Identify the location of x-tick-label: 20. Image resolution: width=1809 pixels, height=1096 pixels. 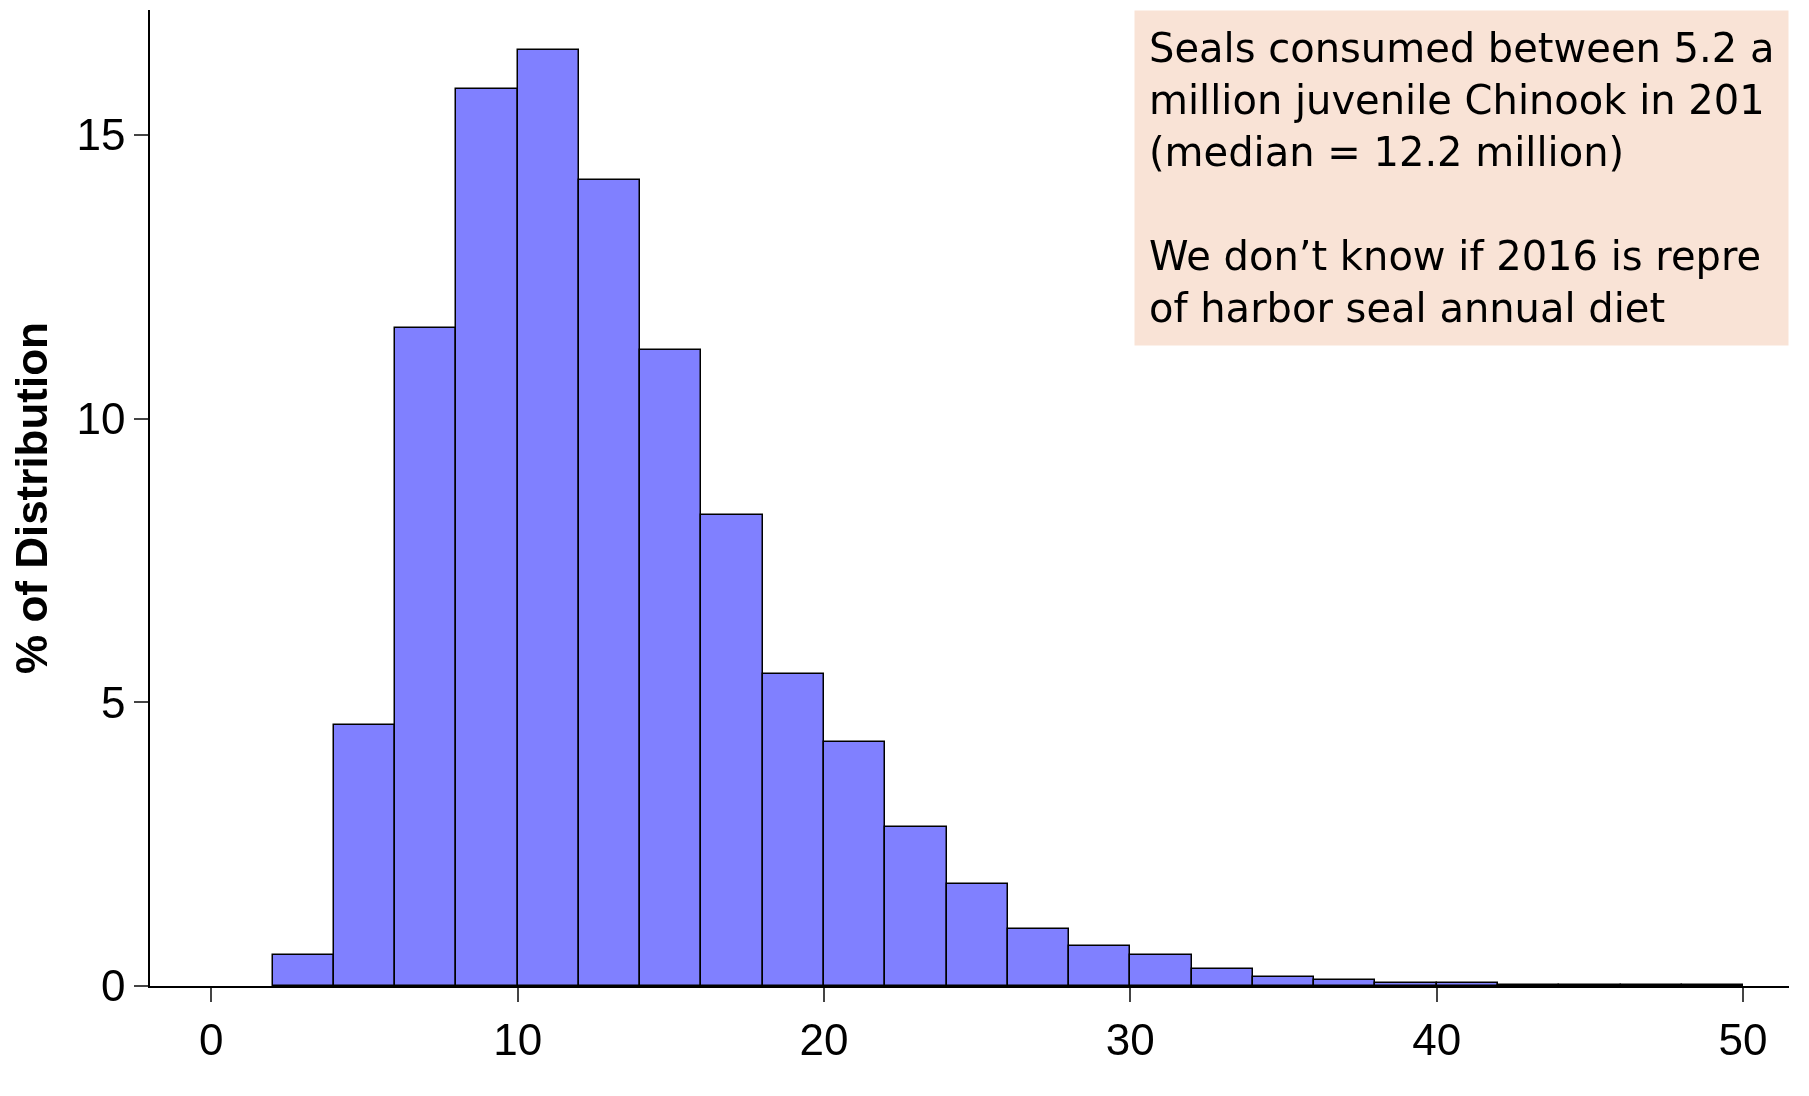
(824, 1039).